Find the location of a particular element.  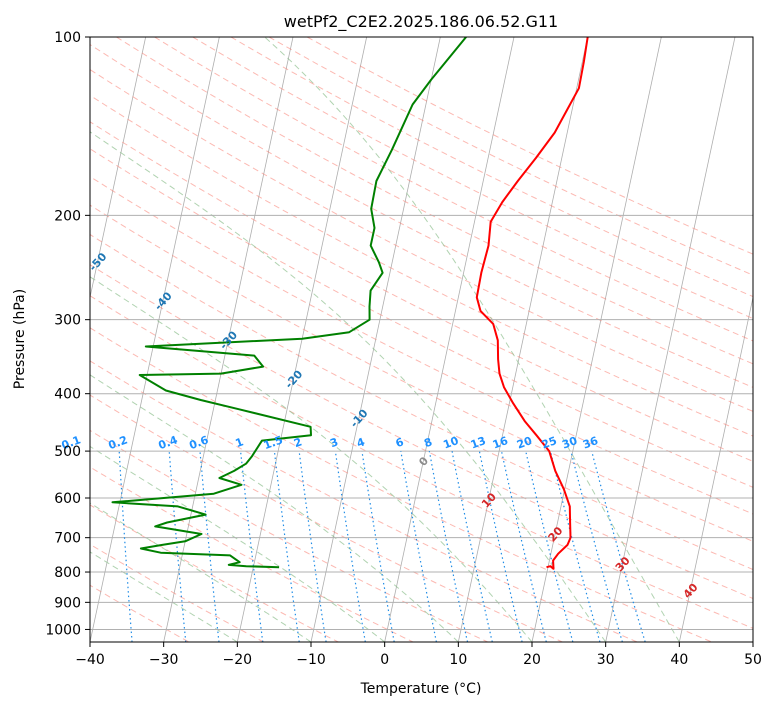

x-tick-label: 0 is located at coordinates (384, 660).